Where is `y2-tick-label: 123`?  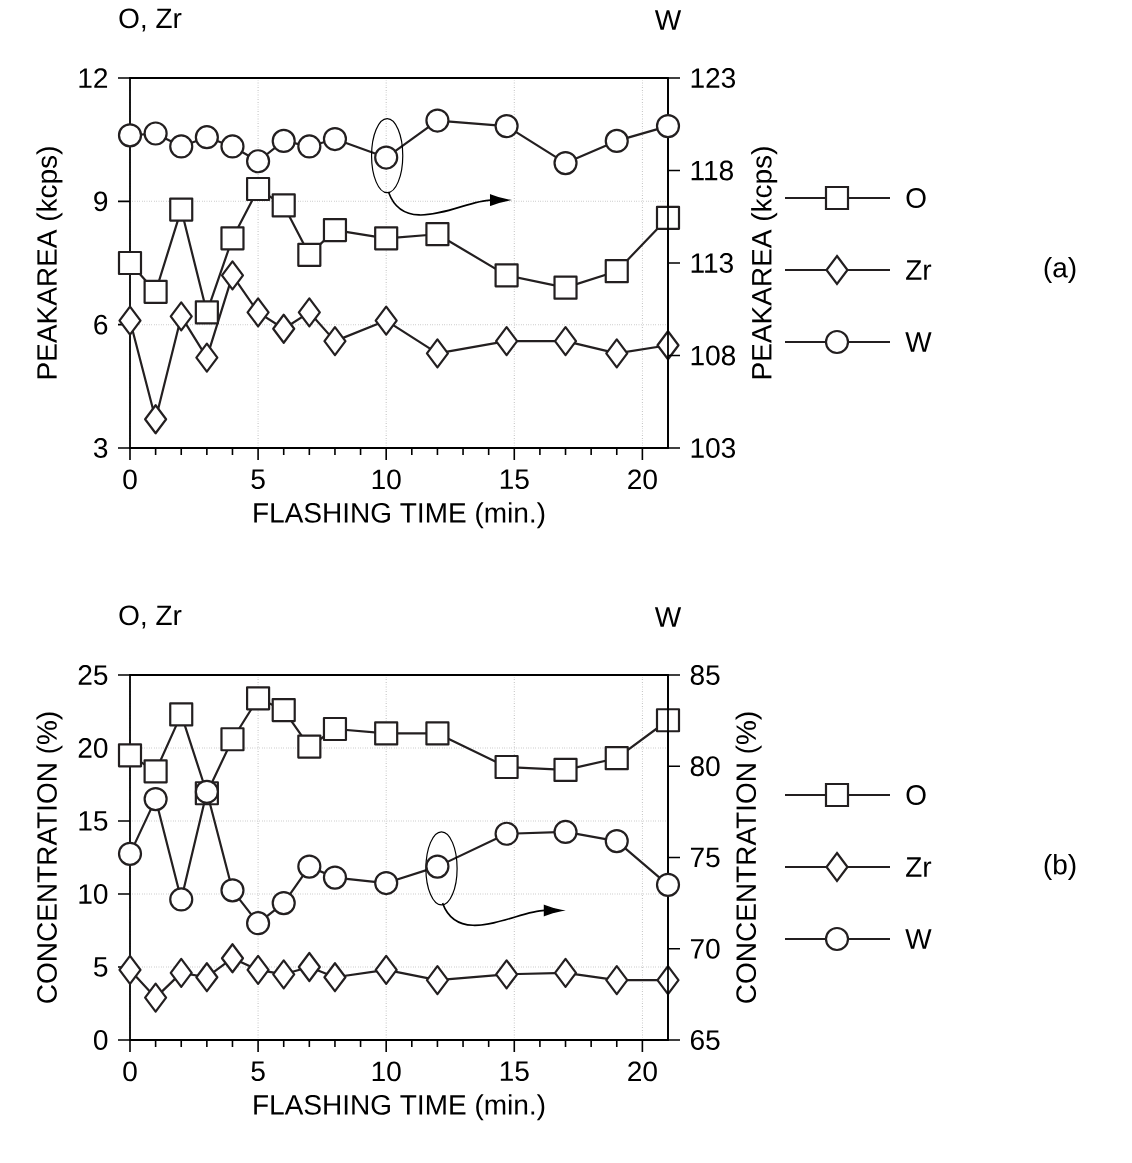 y2-tick-label: 123 is located at coordinates (713, 78).